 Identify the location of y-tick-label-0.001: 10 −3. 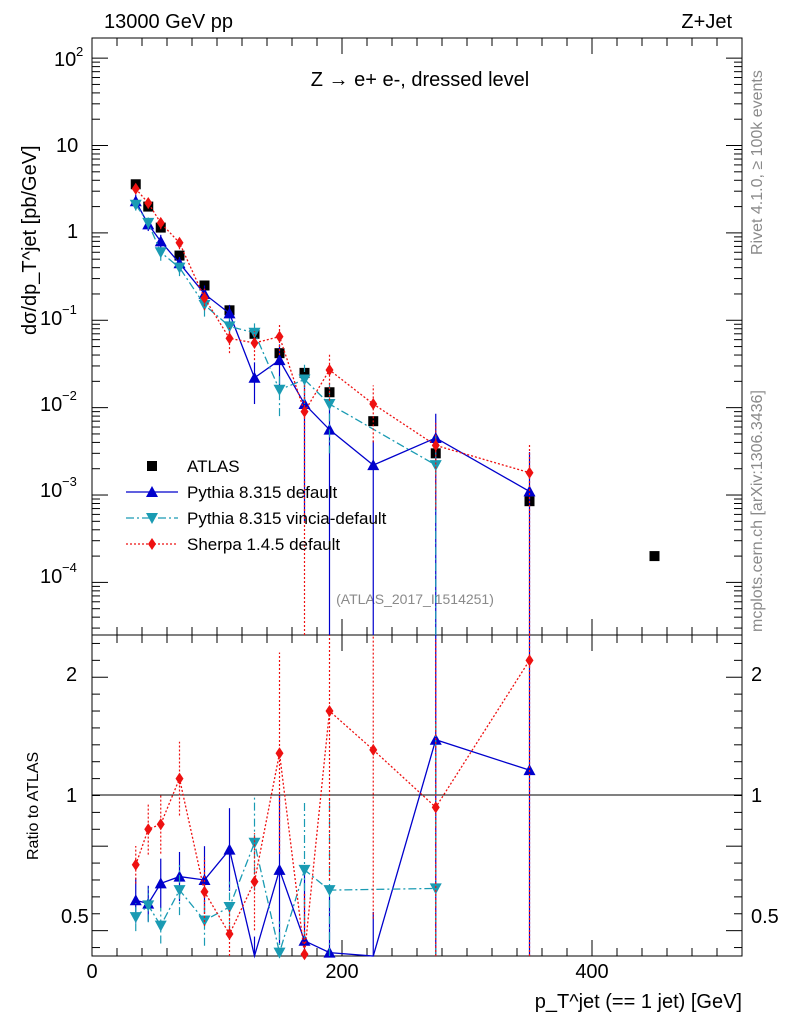
(58, 488).